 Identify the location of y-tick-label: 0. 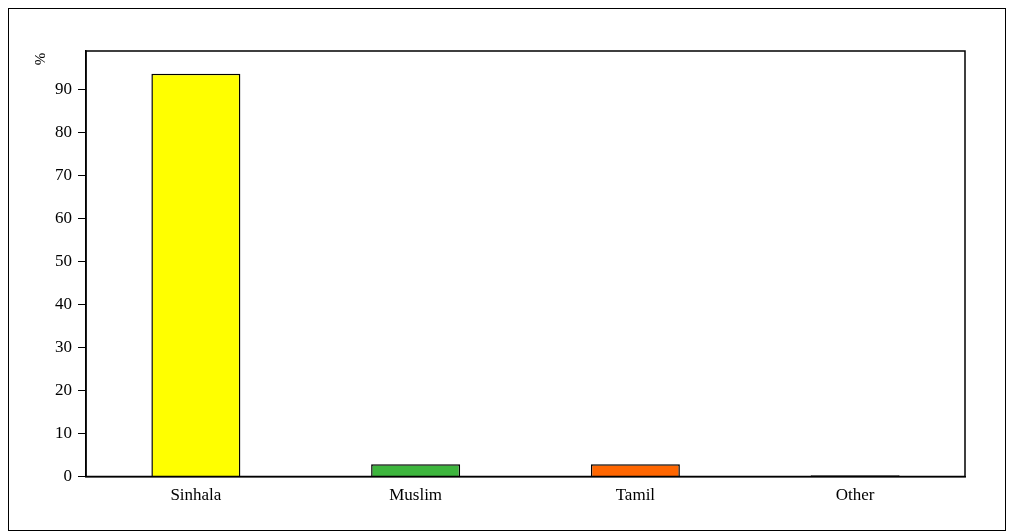
(67, 476).